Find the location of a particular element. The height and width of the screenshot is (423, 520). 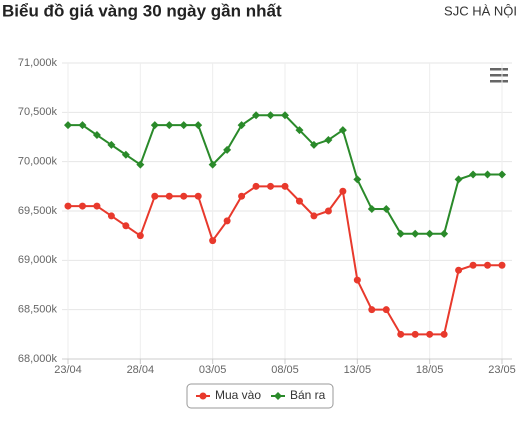

chart-title: Biểu đồ giá vàng 30 ngày gần nhất is located at coordinates (142, 10).